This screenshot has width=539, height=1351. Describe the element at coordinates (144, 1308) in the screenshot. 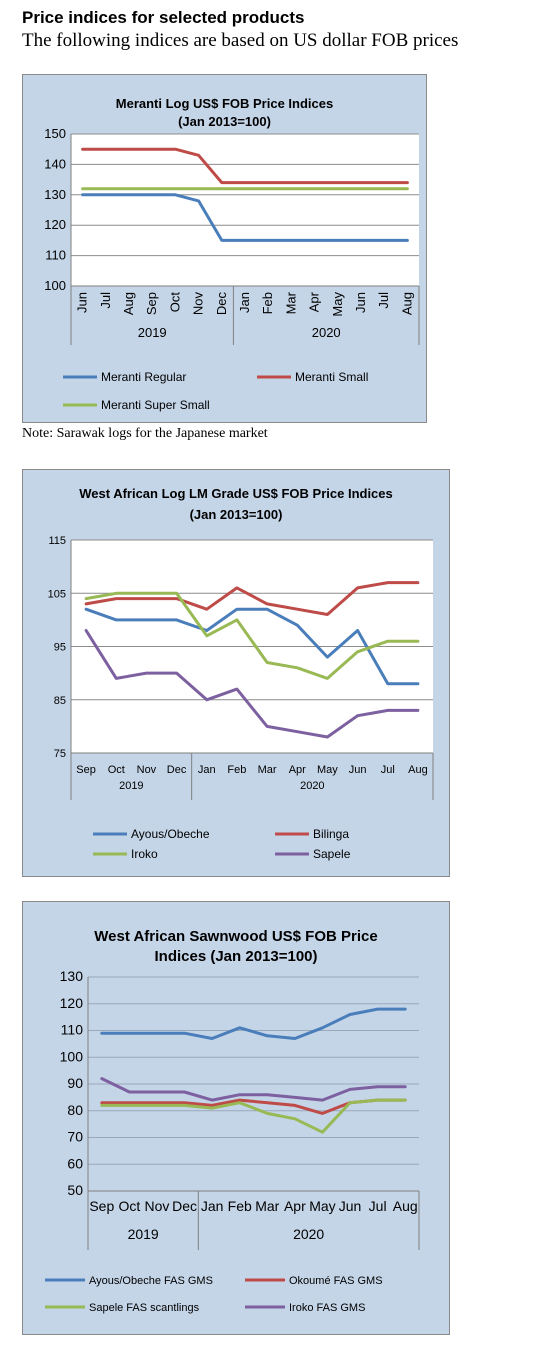

I see `legend-label: Sapele FAS scantlings` at that location.